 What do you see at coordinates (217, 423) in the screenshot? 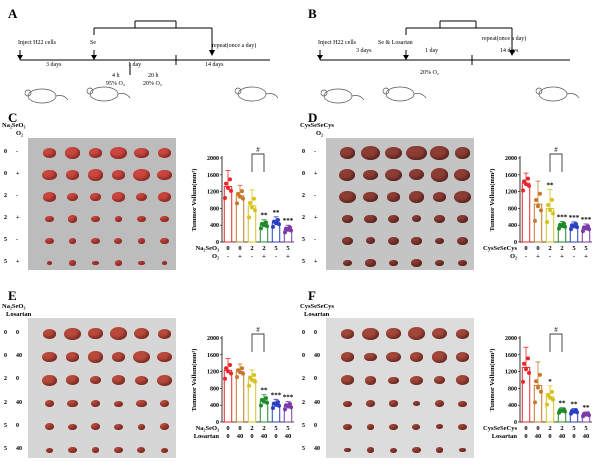
I see `y-tick-label: 0` at bounding box center [217, 423].